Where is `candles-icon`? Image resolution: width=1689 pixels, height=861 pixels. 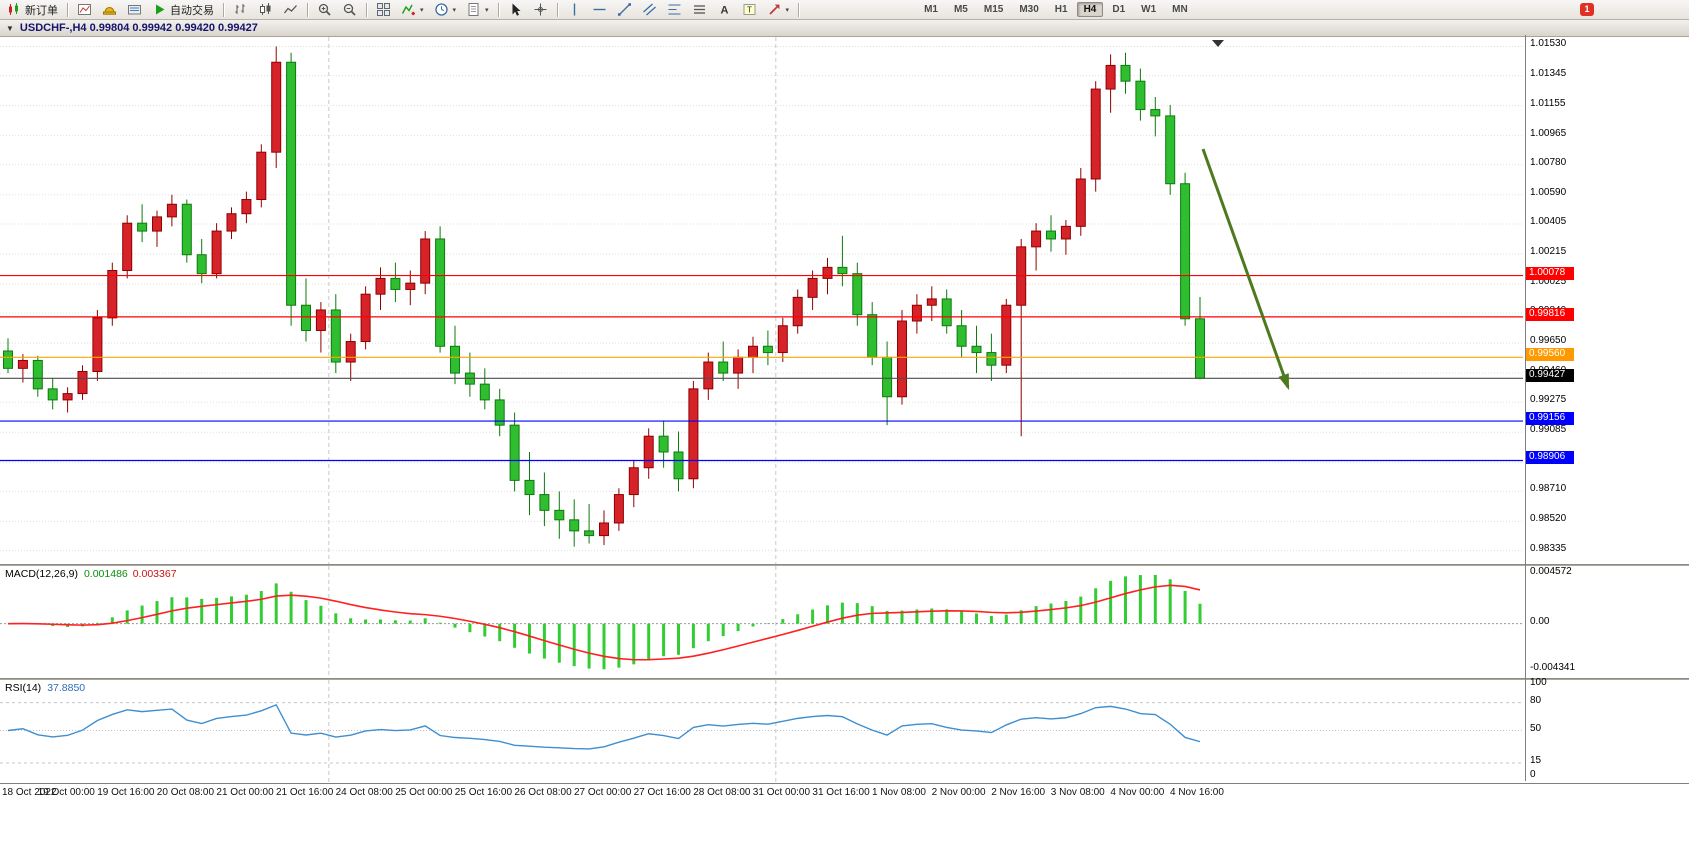
candles-icon is located at coordinates (265, 9).